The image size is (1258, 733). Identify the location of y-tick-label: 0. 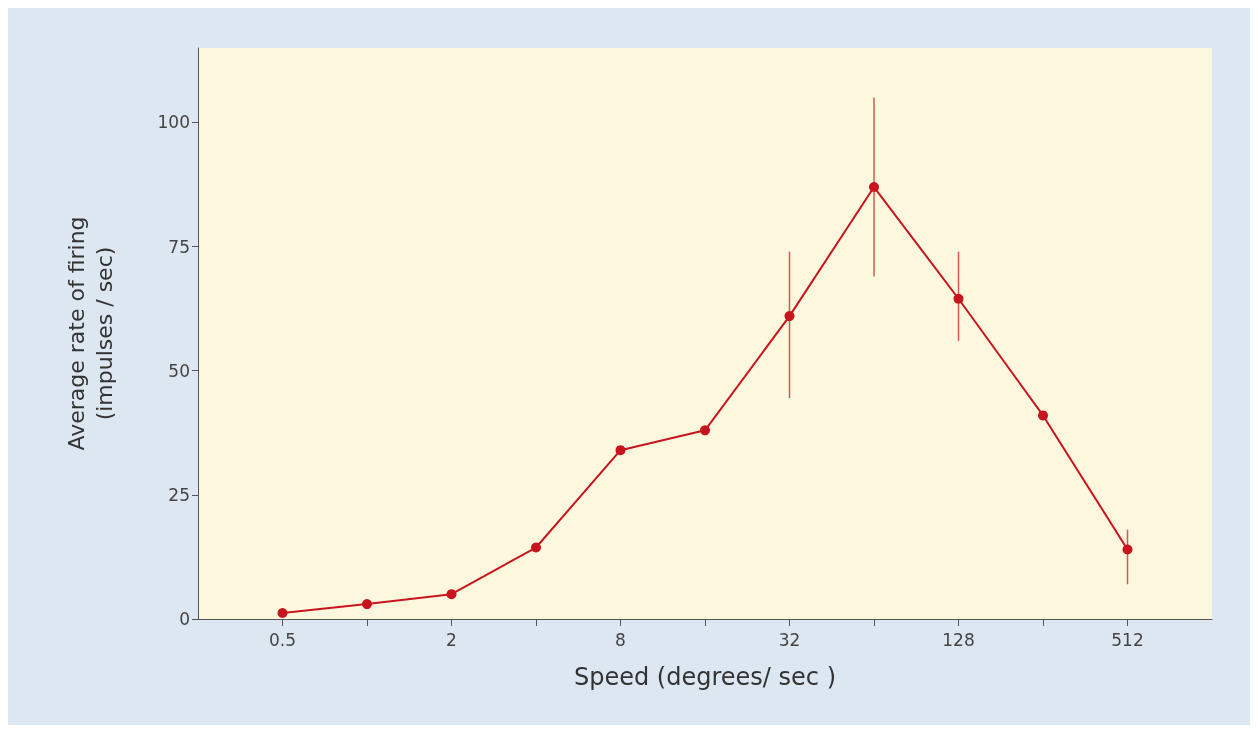
(184, 619).